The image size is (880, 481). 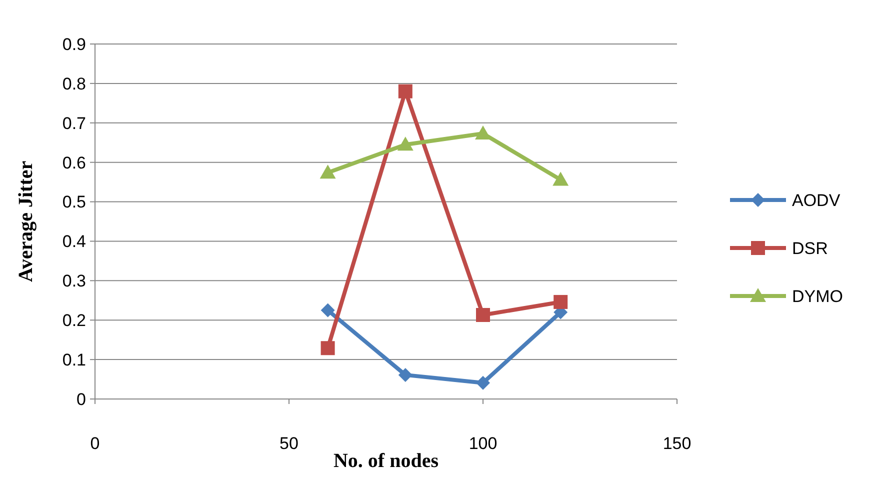 I want to click on y-tick-label: 0.8, so click(x=74, y=84).